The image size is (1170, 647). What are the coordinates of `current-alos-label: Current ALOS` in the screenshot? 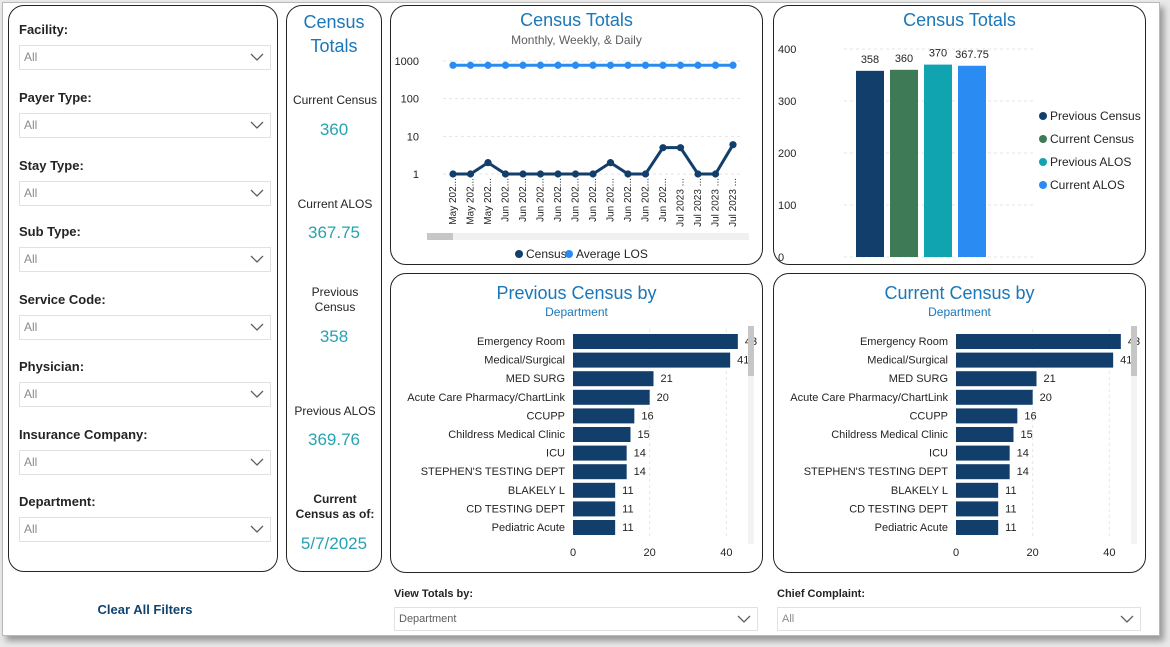 It's located at (335, 204).